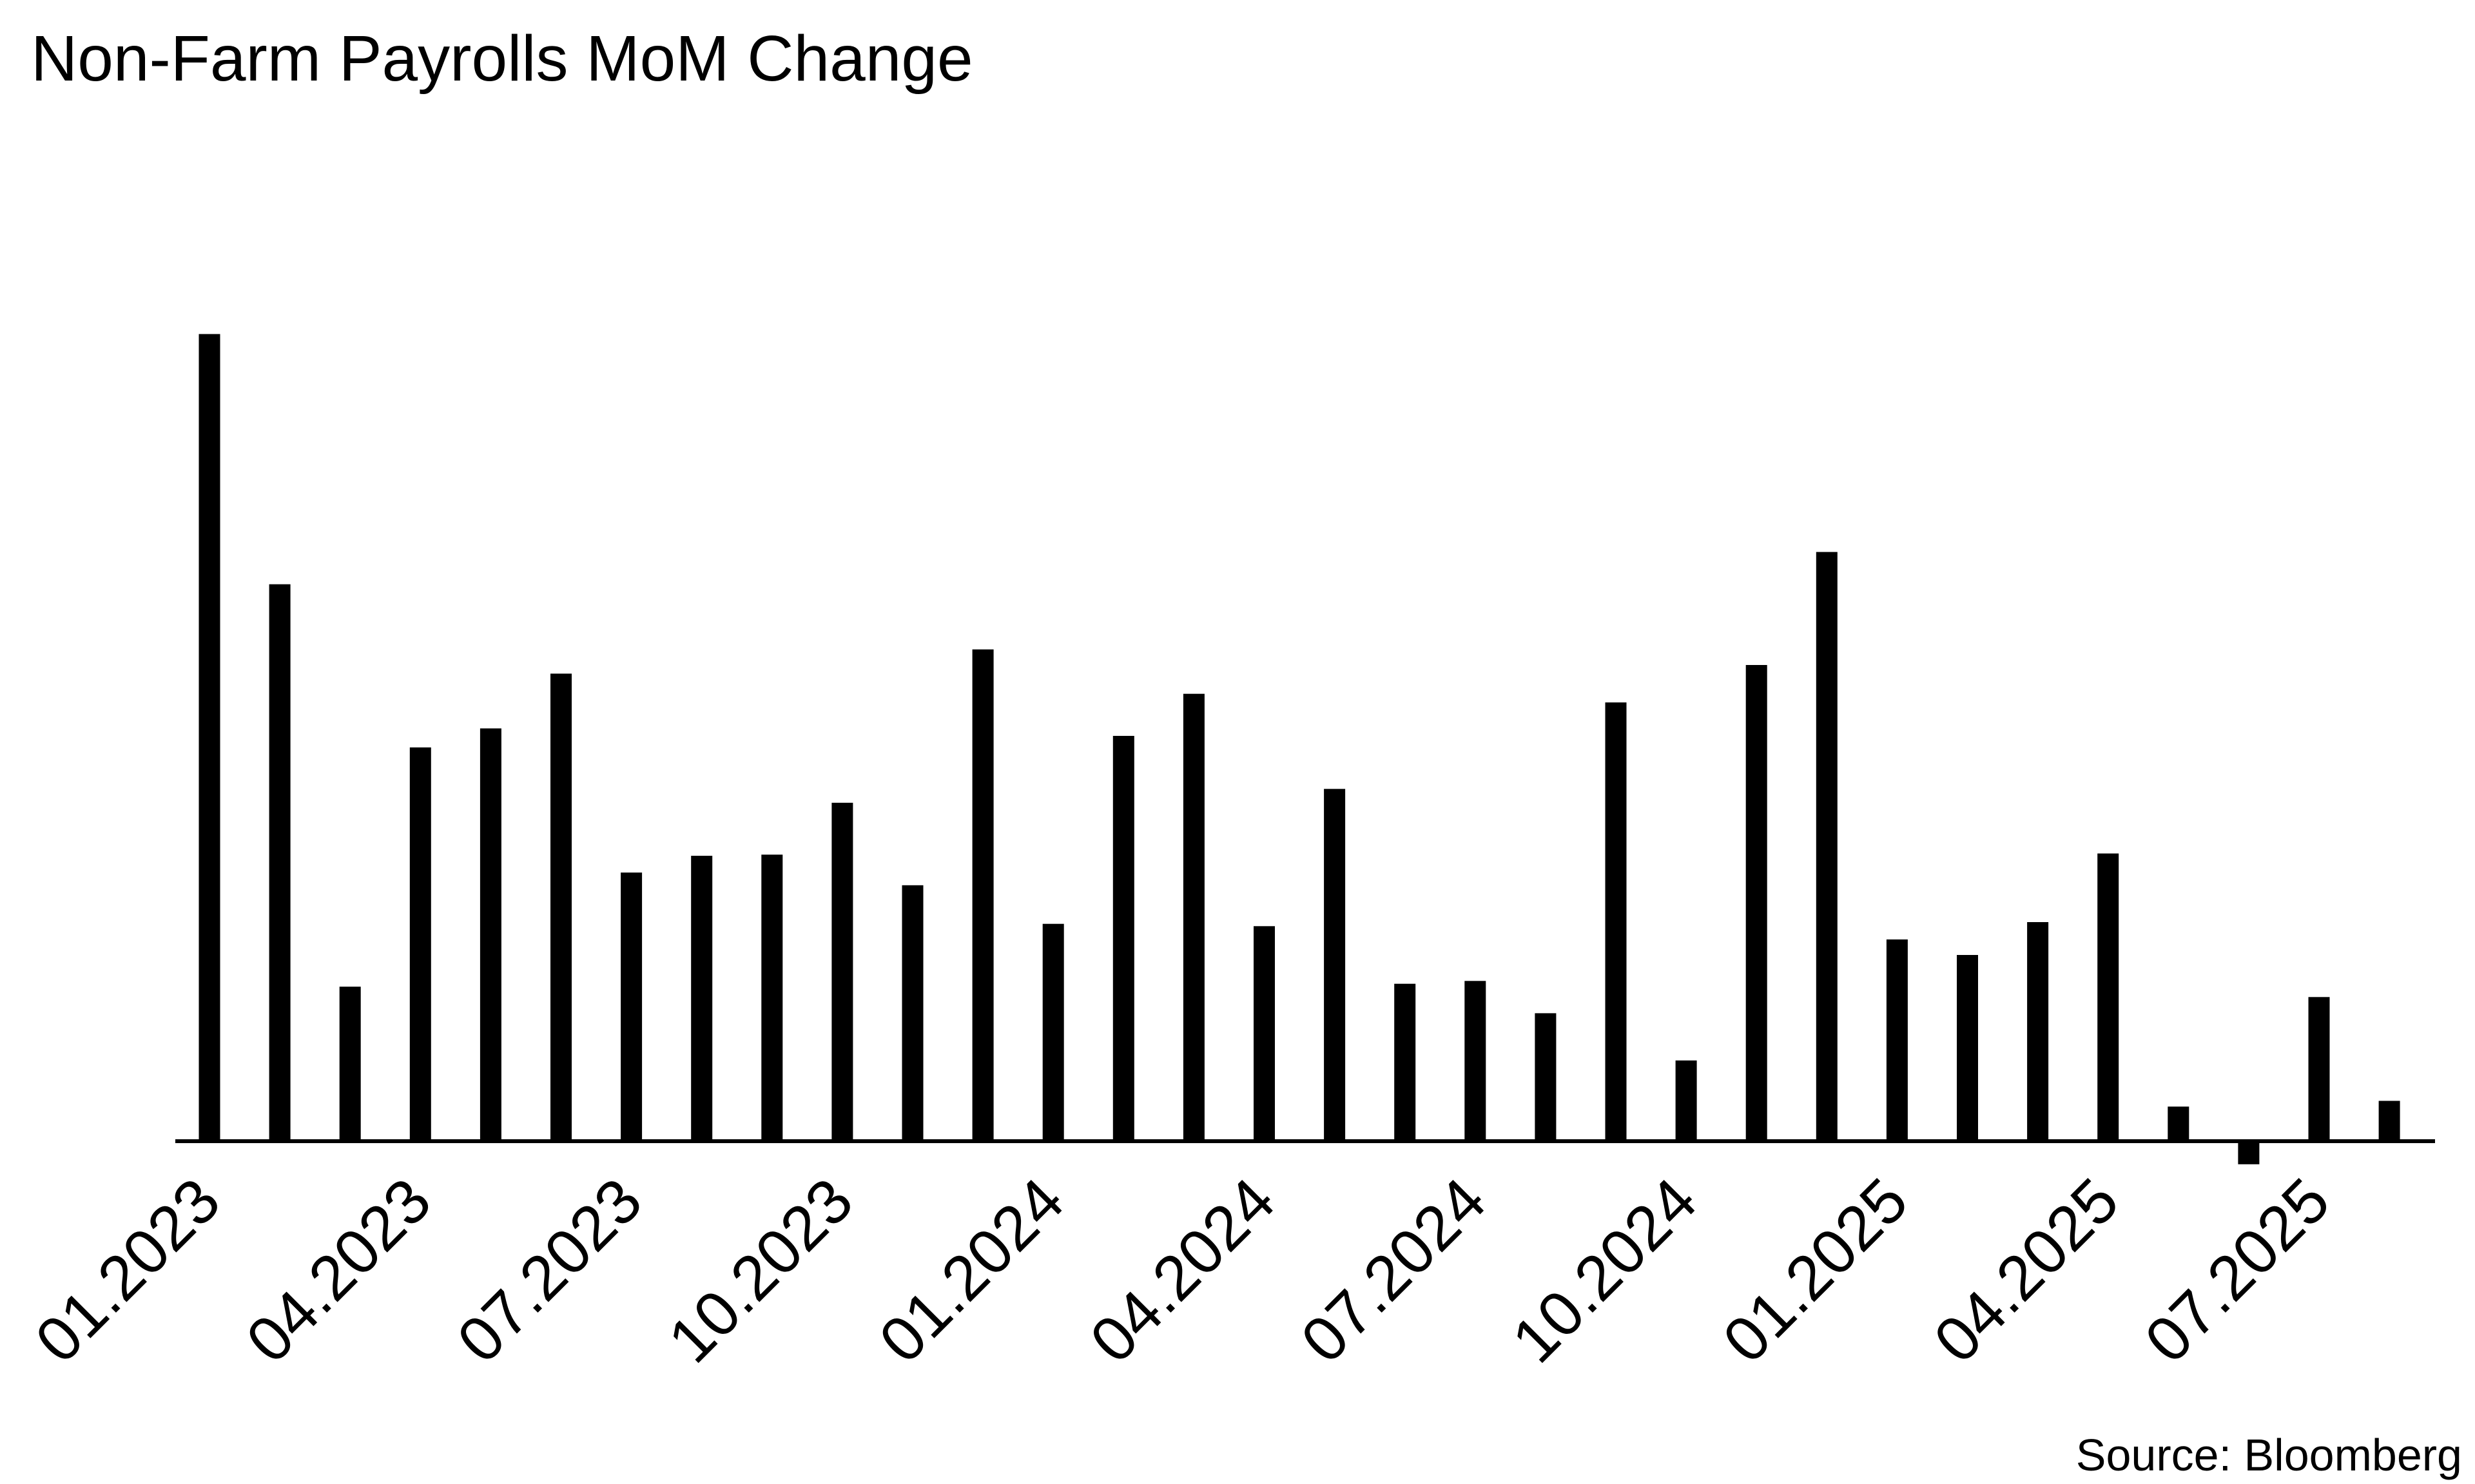 Image resolution: width=2475 pixels, height=1484 pixels. I want to click on bar-05.2023, so click(490, 934).